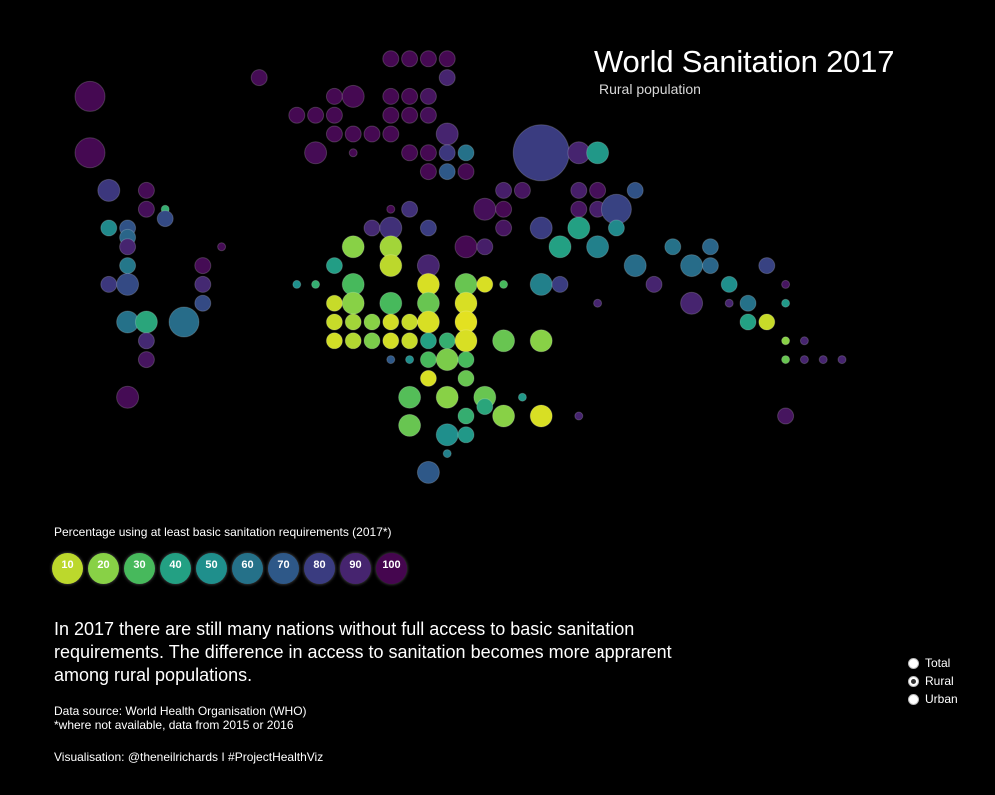  I want to click on radio-rural: Rural, so click(933, 681).